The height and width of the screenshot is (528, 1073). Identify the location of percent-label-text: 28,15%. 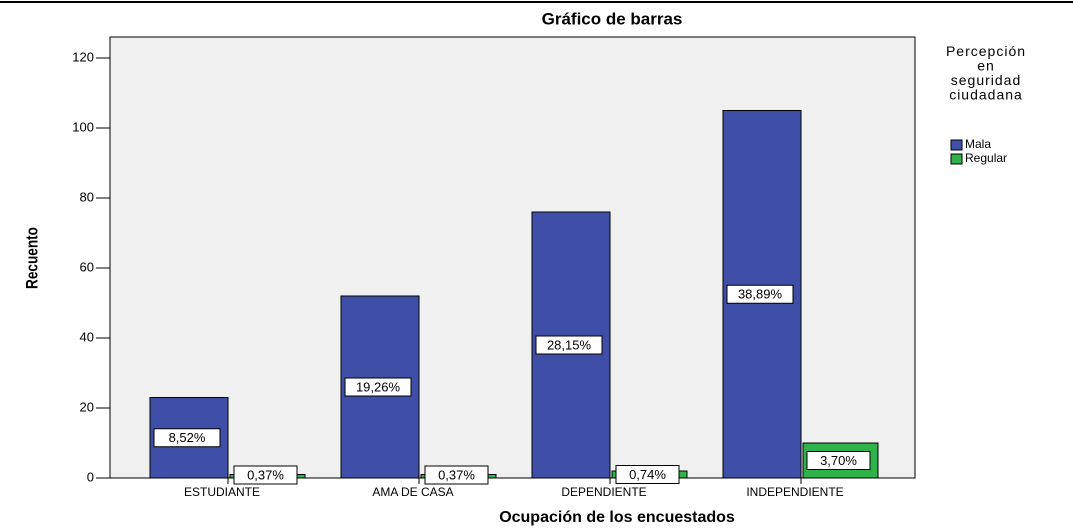
(569, 344).